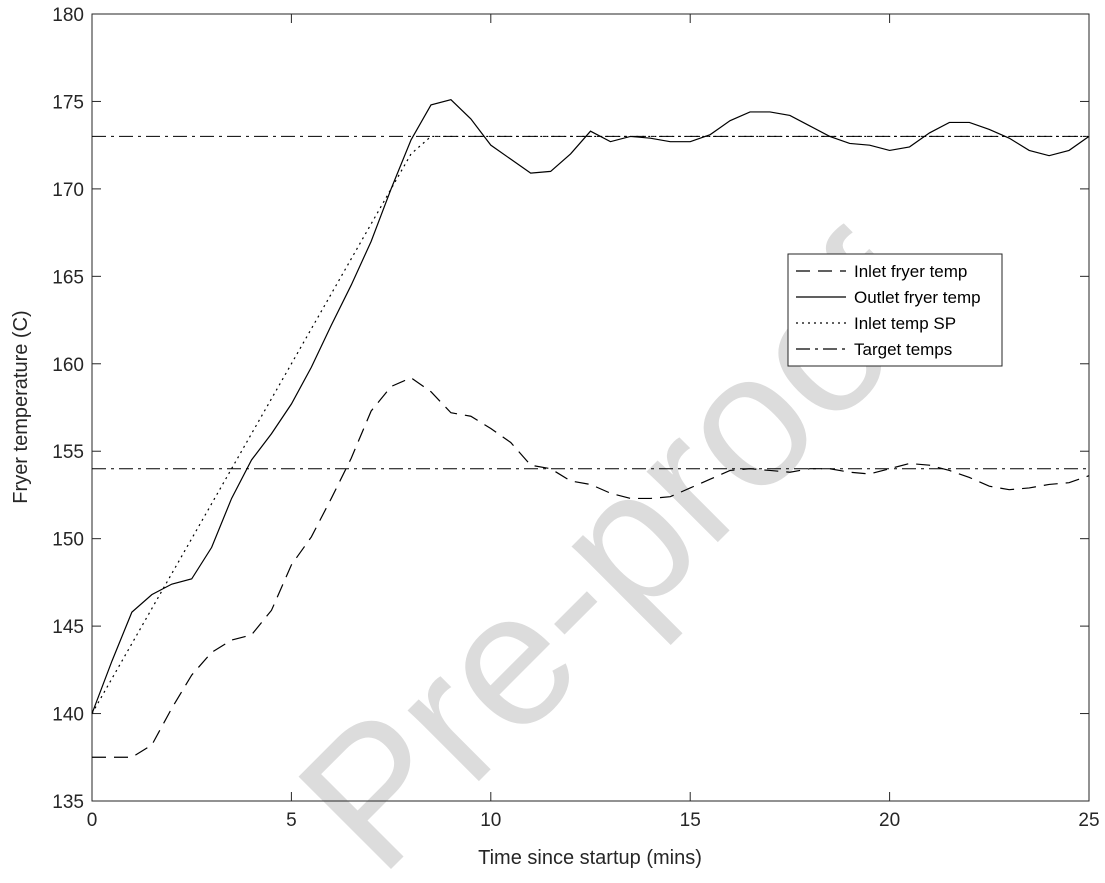 The width and height of the screenshot is (1105, 883). What do you see at coordinates (590, 858) in the screenshot?
I see `x-axis-label: Time since startup (mins)` at bounding box center [590, 858].